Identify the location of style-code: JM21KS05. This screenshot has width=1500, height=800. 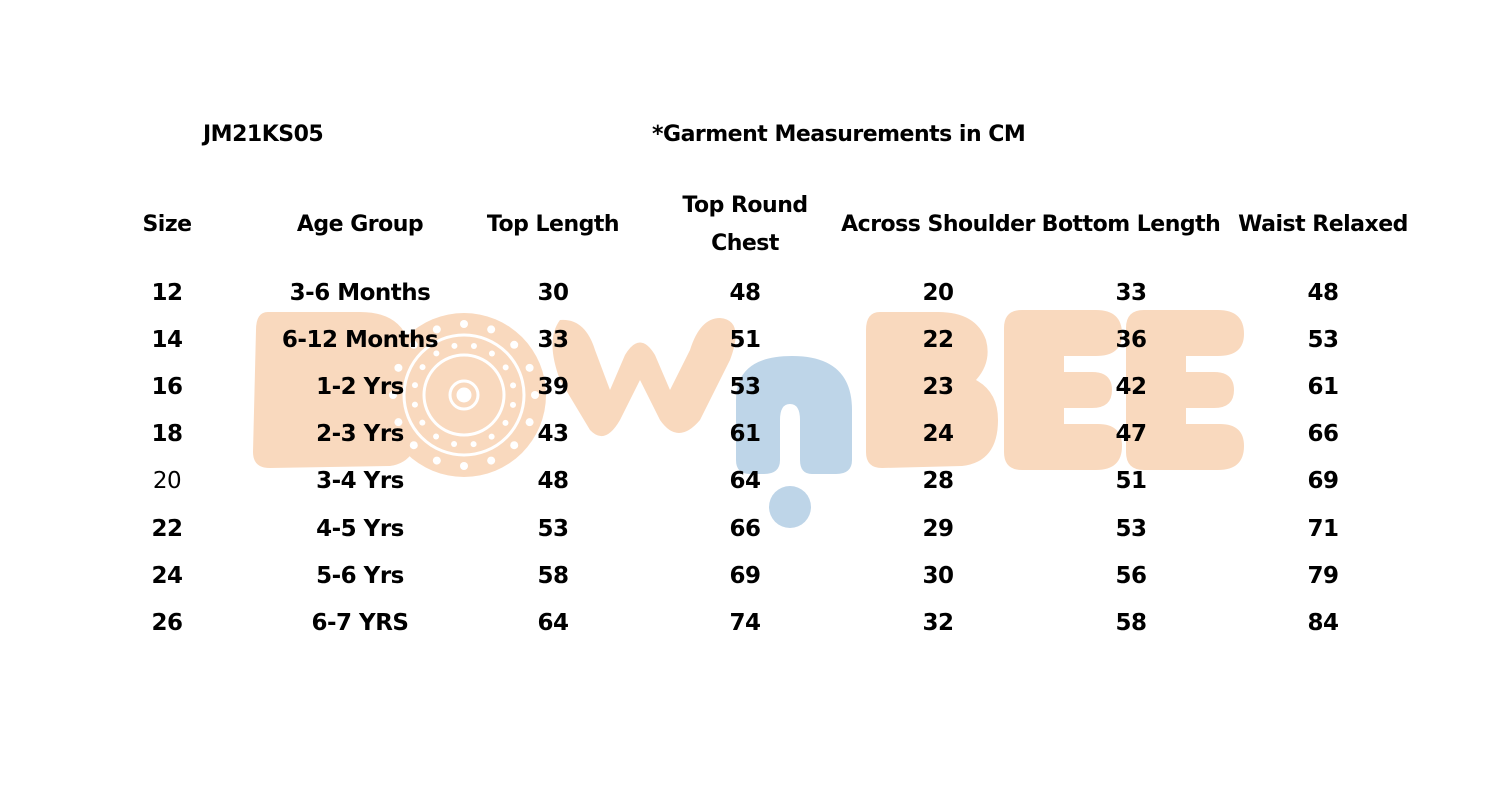
(263, 134).